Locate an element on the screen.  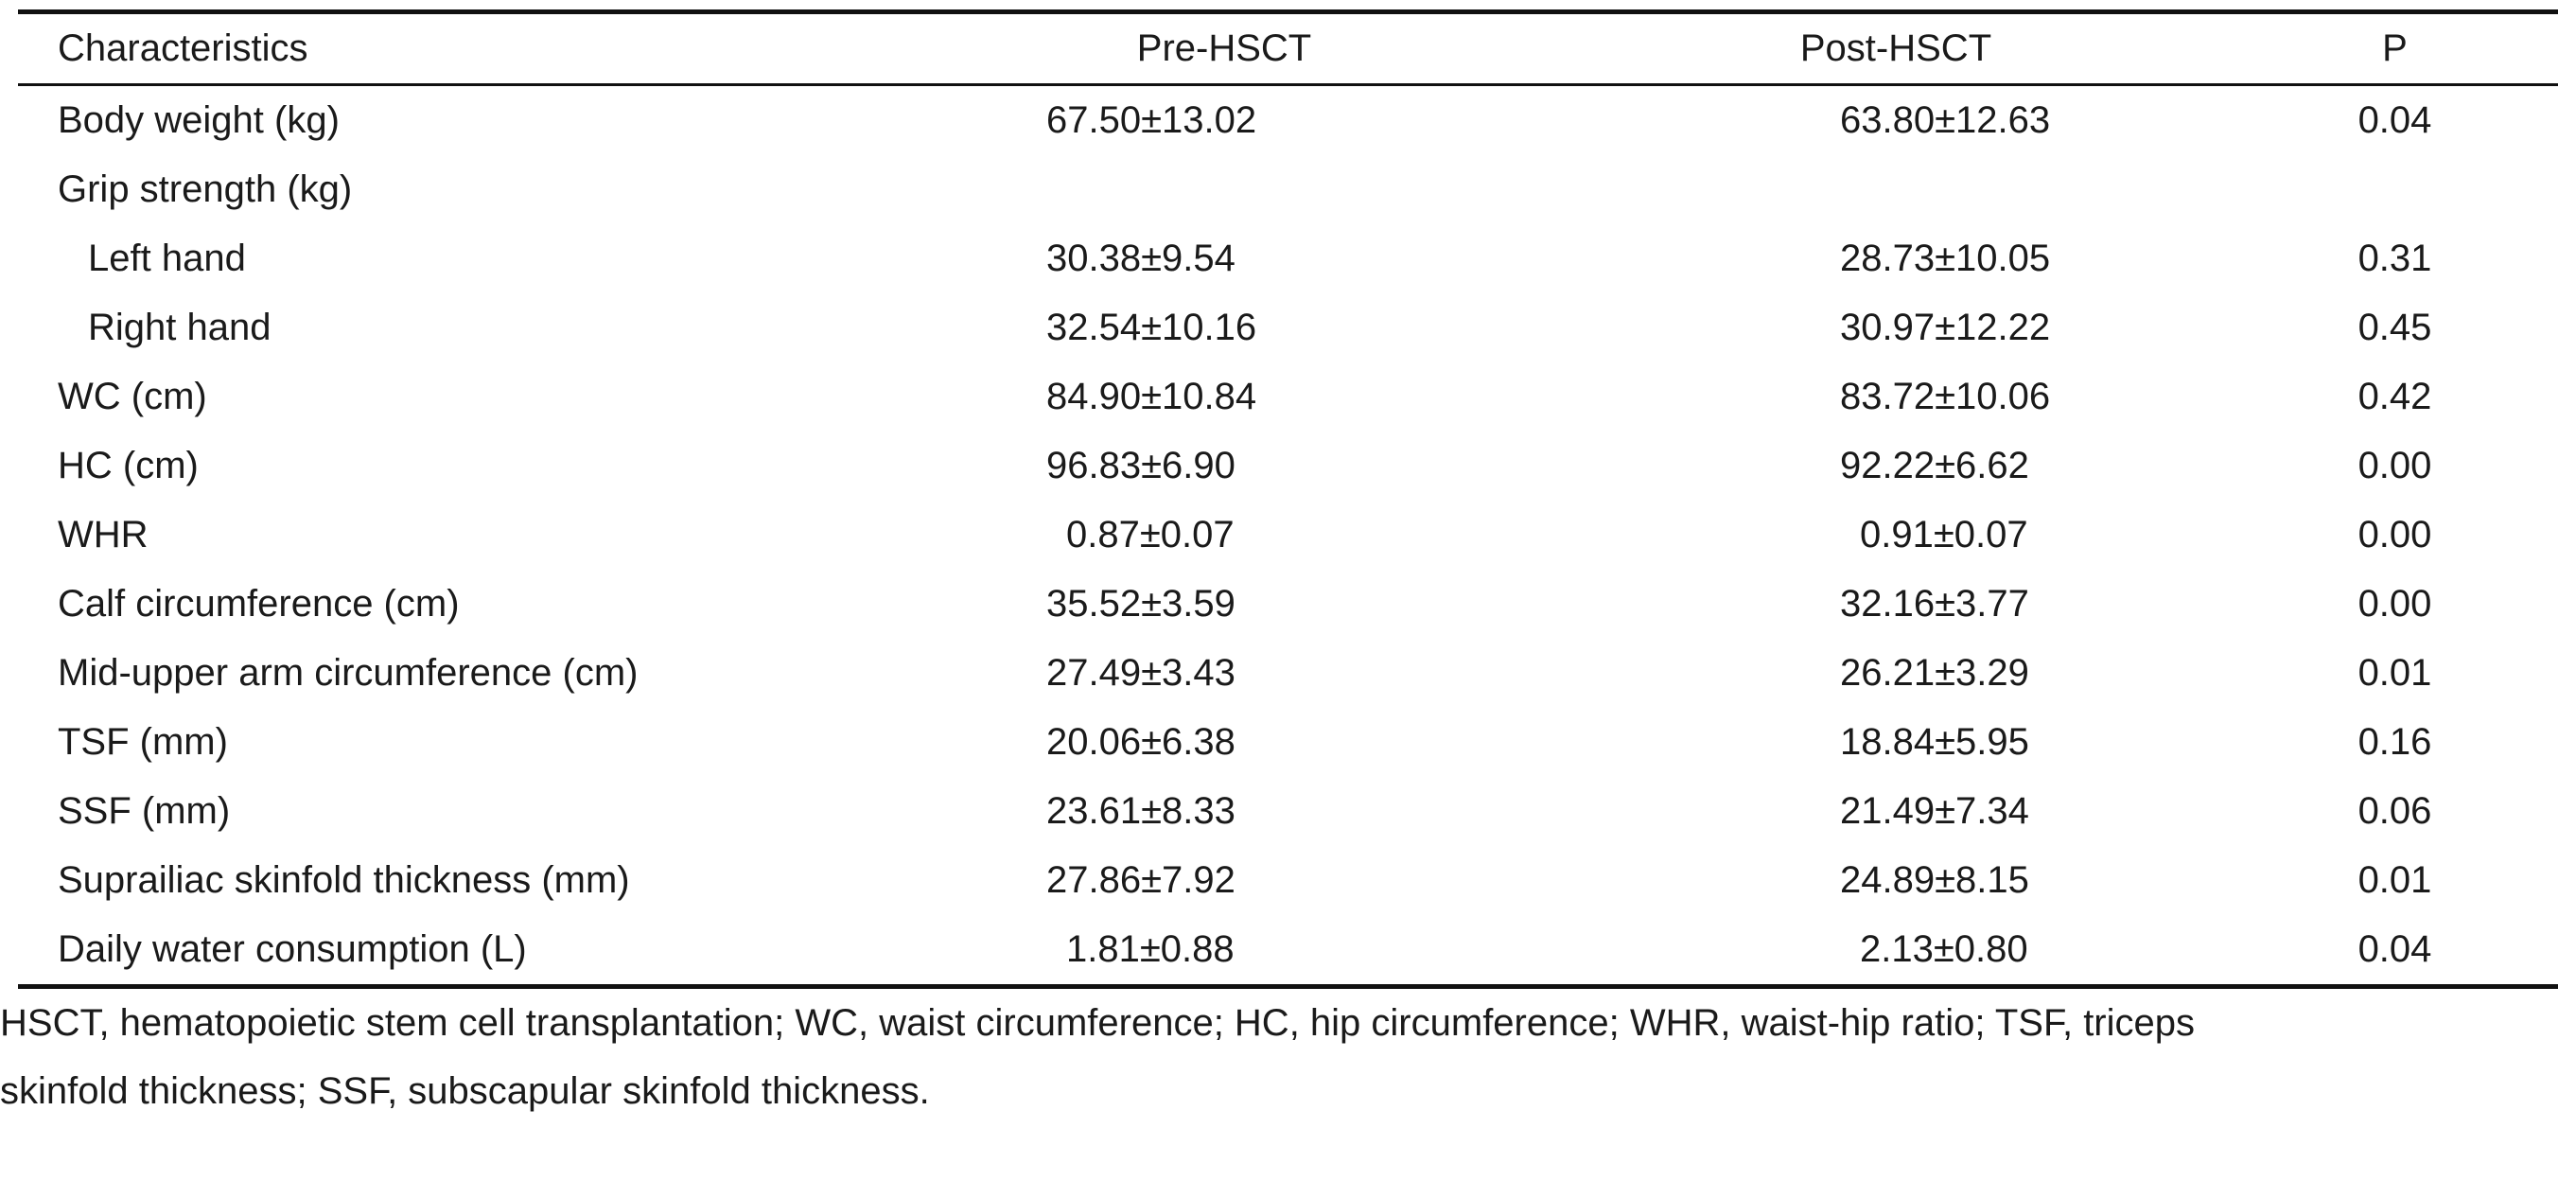
table-header: Characteristics Pre-HSCT Post-HSCT P is located at coordinates (1288, 48).